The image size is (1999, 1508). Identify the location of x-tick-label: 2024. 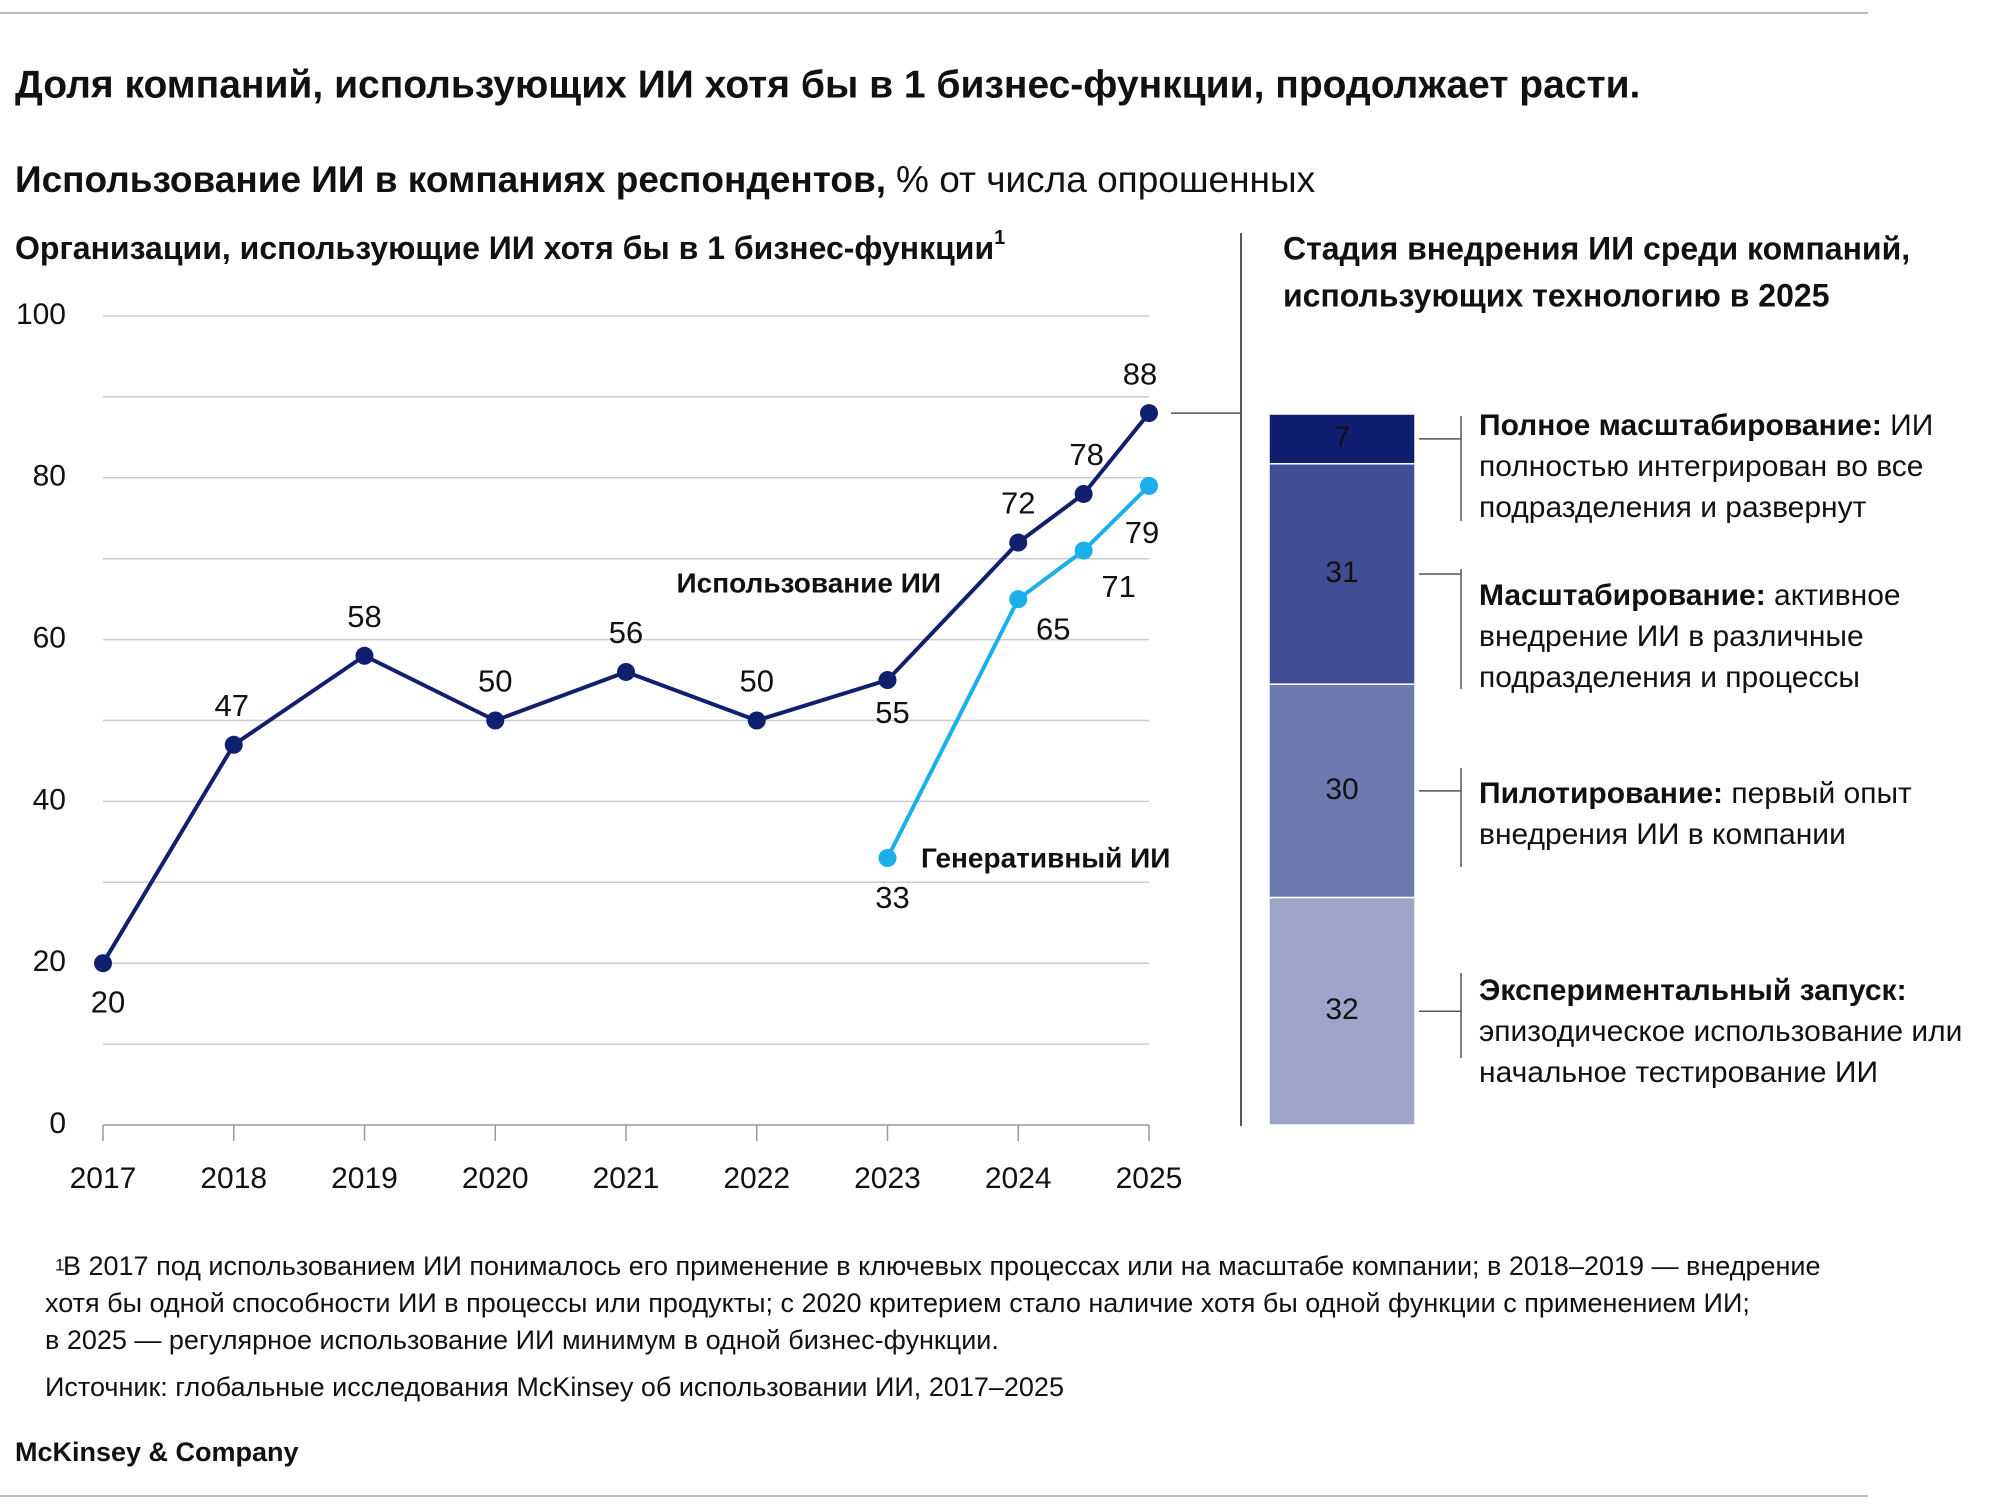
(1018, 1178).